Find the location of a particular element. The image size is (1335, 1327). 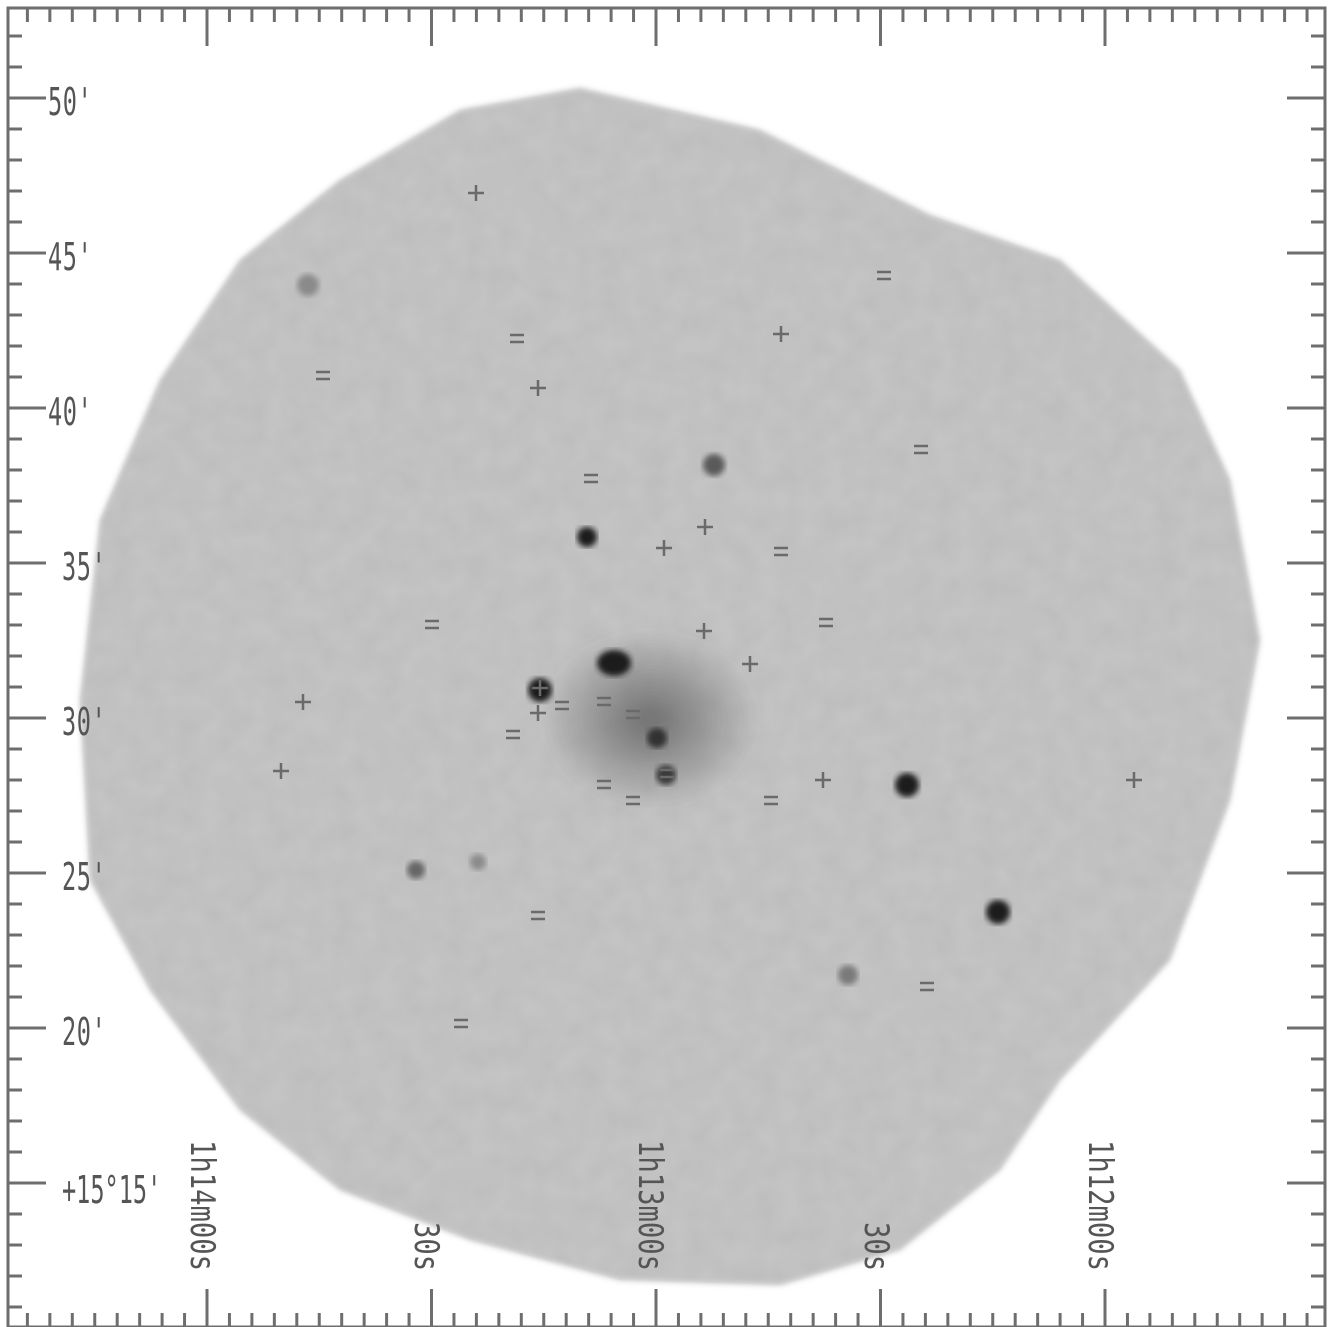

ra-label: 1h14m00s is located at coordinates (202, 1206).